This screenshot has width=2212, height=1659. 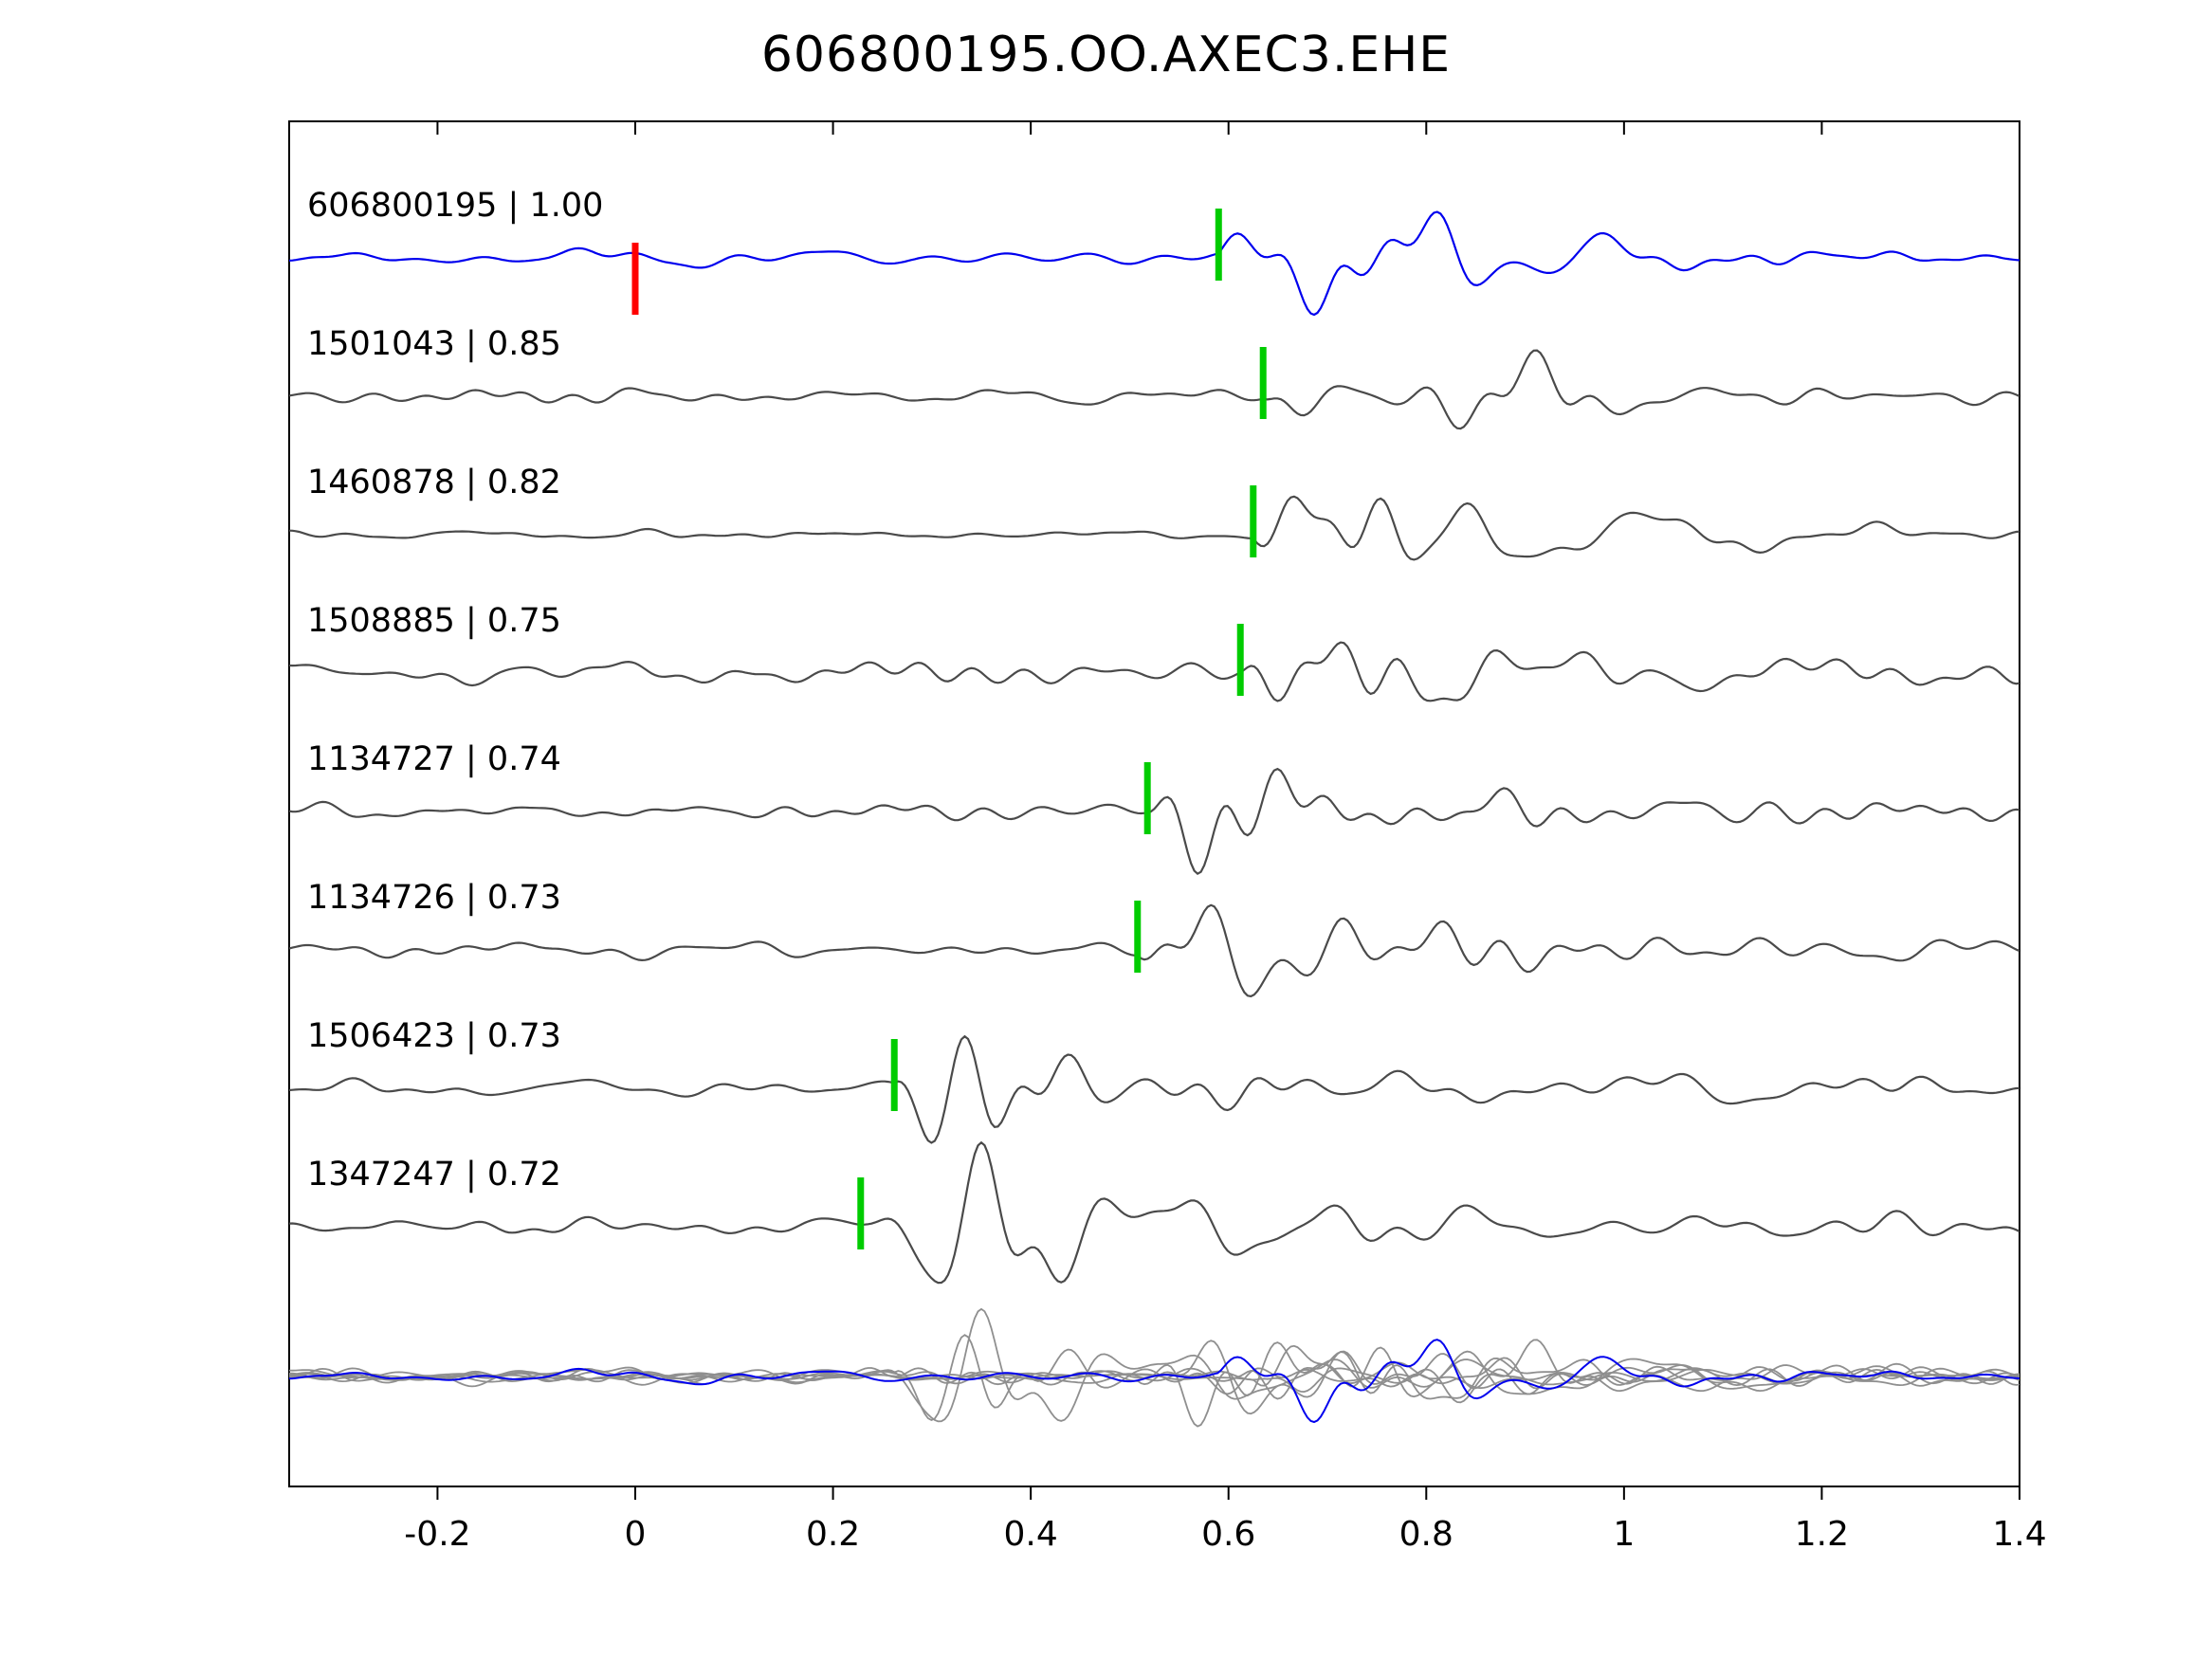 What do you see at coordinates (455, 206) in the screenshot?
I see `trace-label-606800195: 606800195 | 1.00` at bounding box center [455, 206].